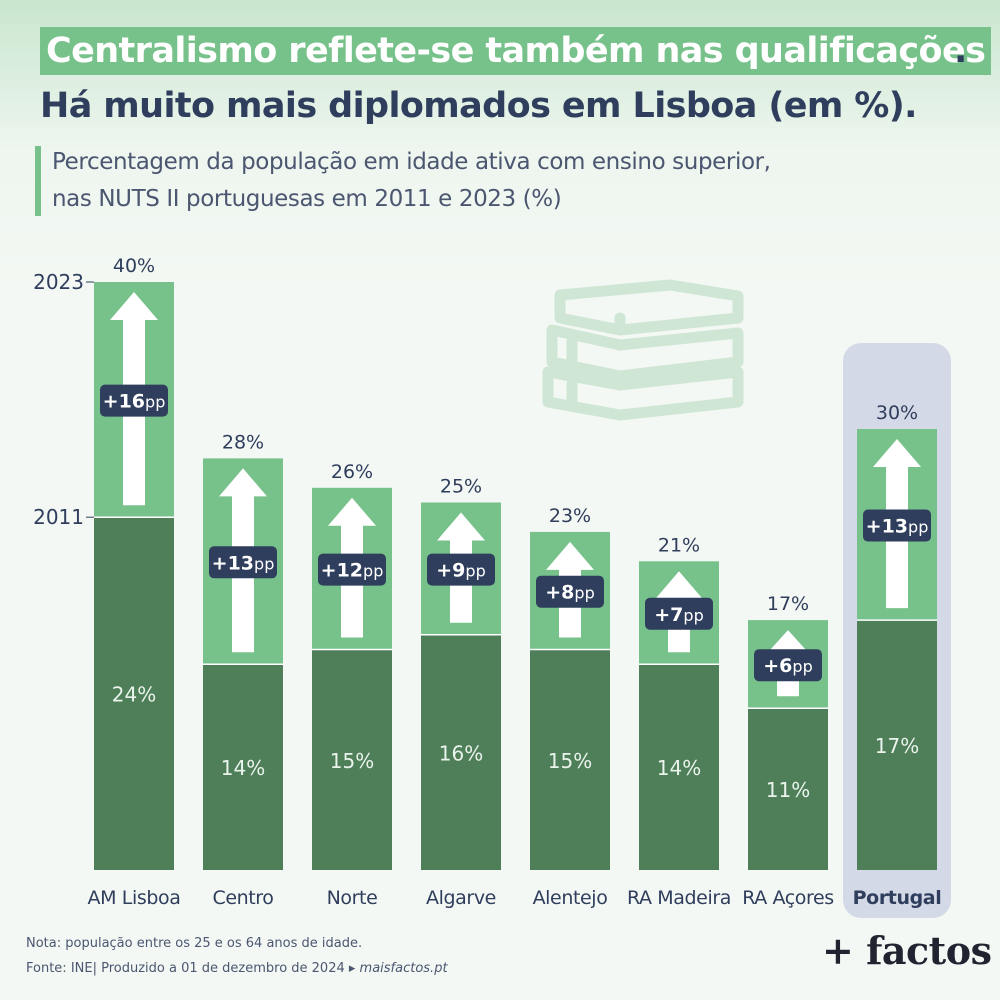 This screenshot has height=1000, width=1000. What do you see at coordinates (777, 666) in the screenshot?
I see `change-value: +6` at bounding box center [777, 666].